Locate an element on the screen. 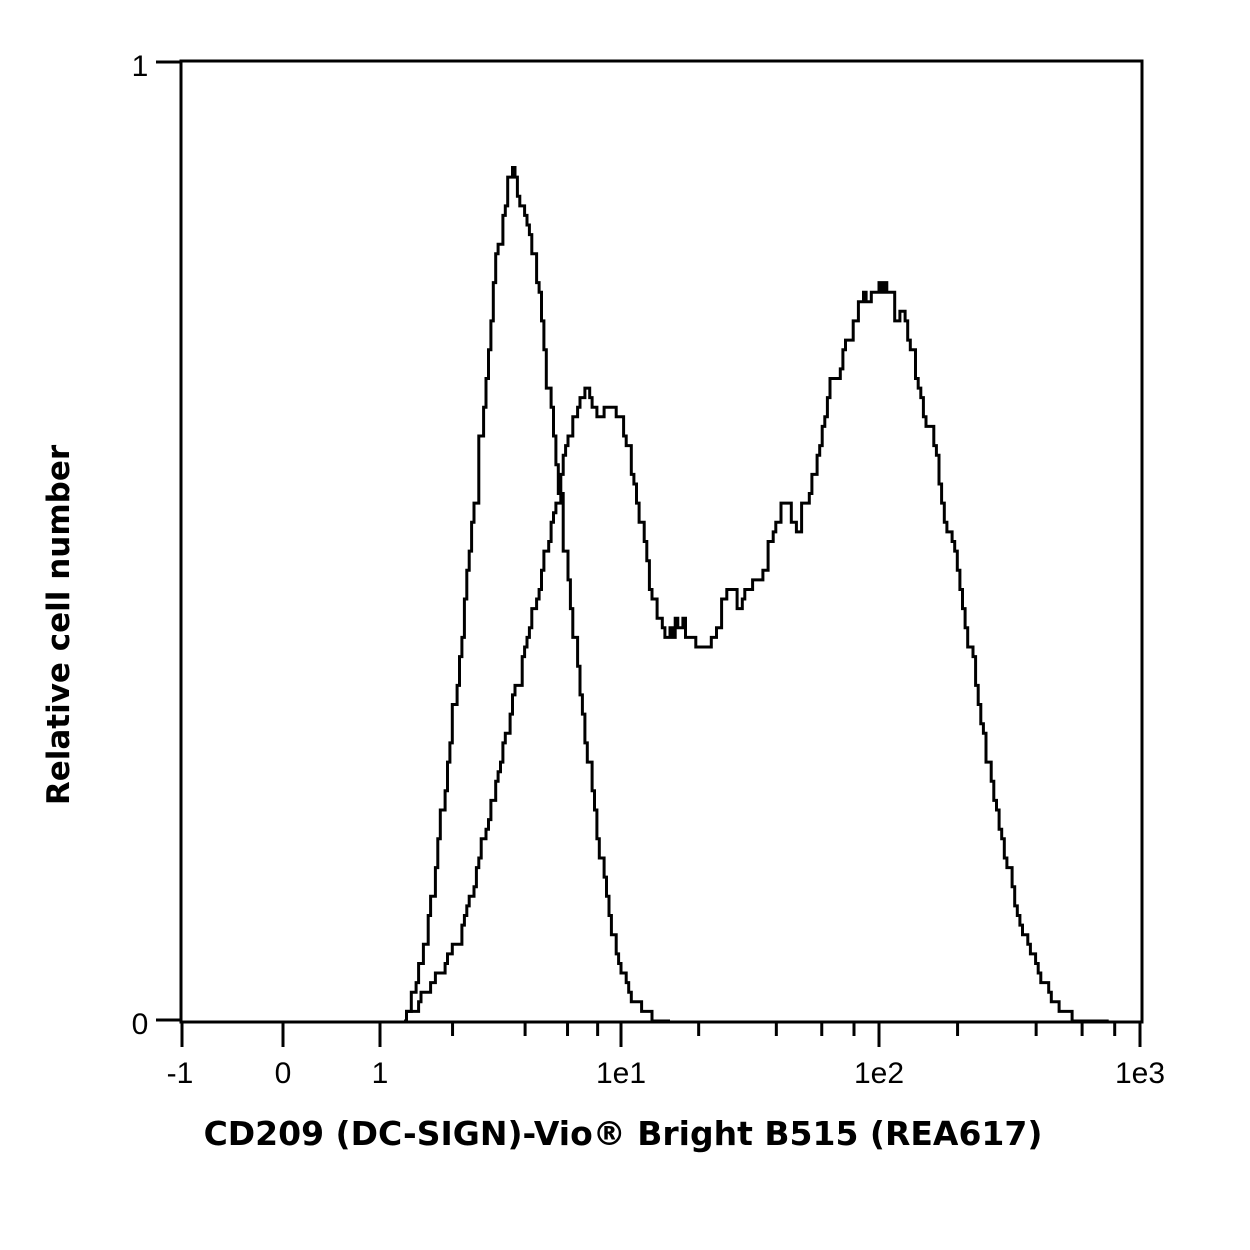  y-tick-label-1: 1 is located at coordinates (140, 66).